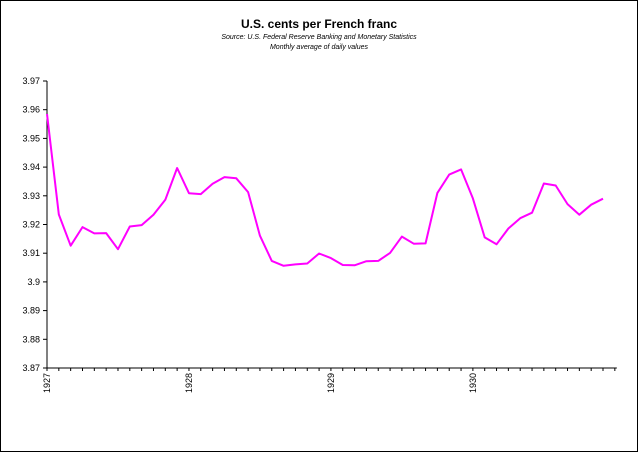 Image resolution: width=638 pixels, height=452 pixels. What do you see at coordinates (31, 368) in the screenshot?
I see `y-tick-label: 3.87` at bounding box center [31, 368].